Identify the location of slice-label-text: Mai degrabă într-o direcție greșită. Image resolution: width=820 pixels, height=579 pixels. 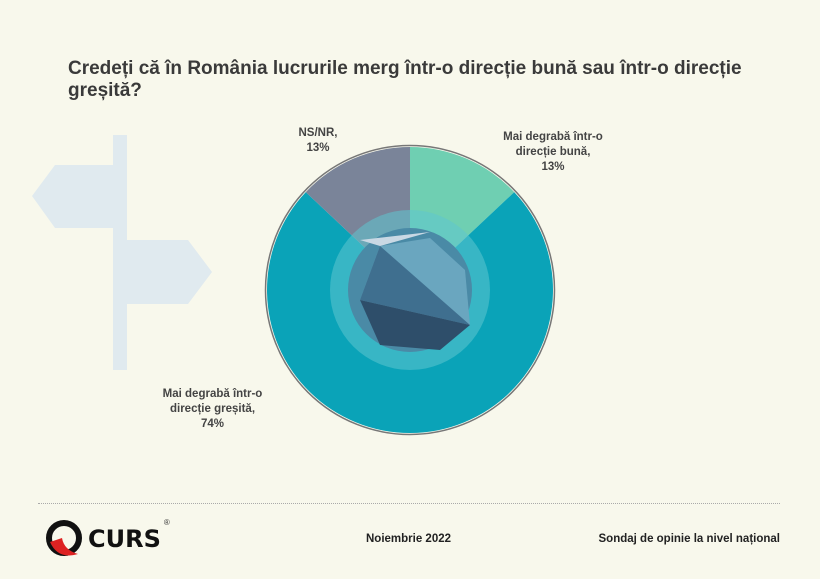
(212, 401).